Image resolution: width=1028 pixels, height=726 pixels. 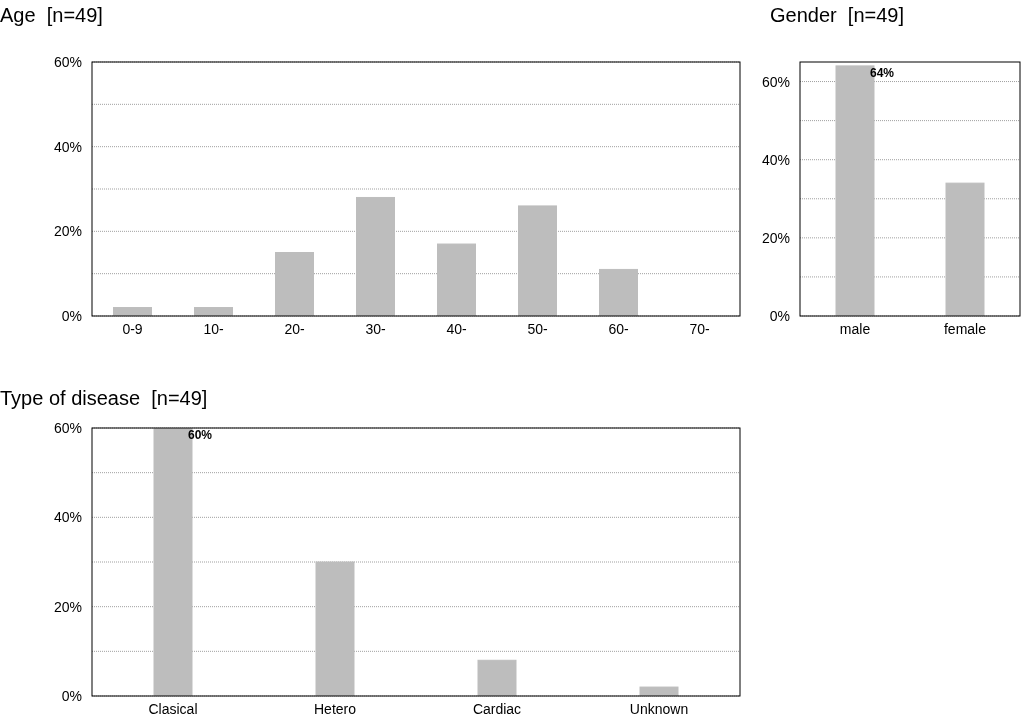 I want to click on x-tick-label: Clasical, so click(x=173, y=708).